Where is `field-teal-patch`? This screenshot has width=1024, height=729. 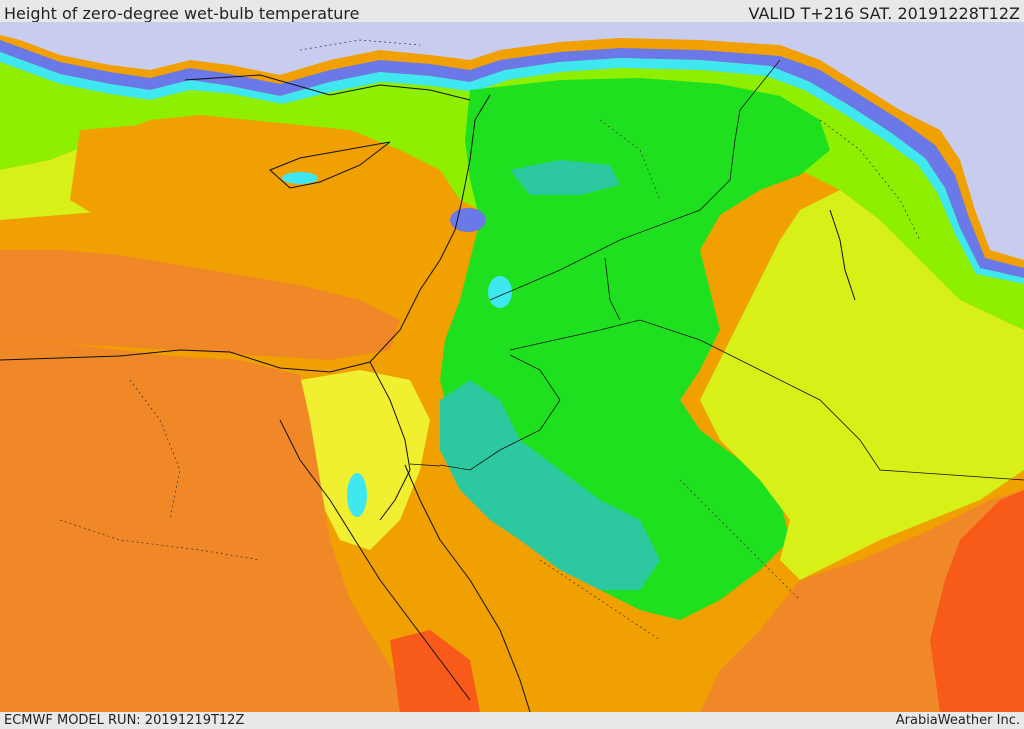 field-teal-patch is located at coordinates (550, 485).